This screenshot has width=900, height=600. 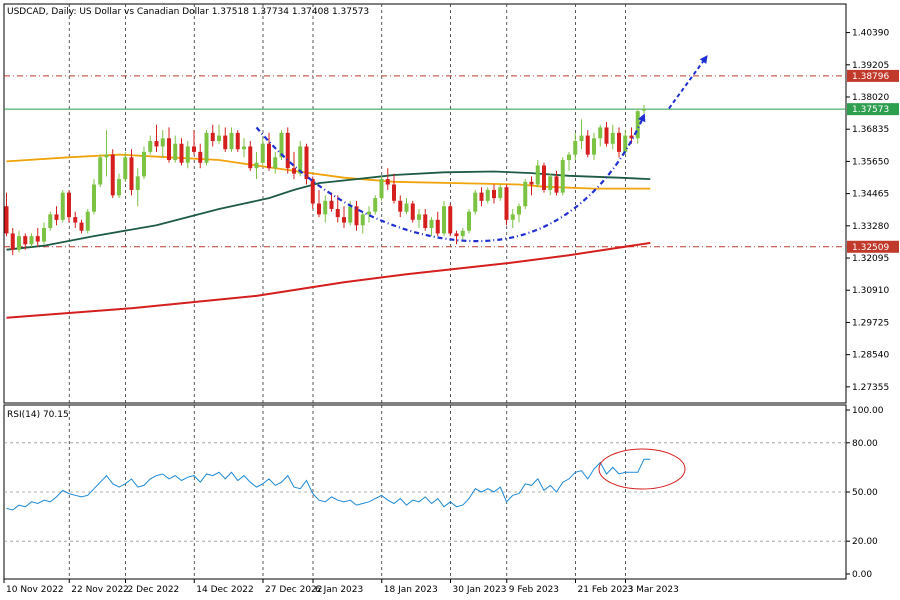 I want to click on price-tick-label: 1.28540, so click(x=870, y=356).